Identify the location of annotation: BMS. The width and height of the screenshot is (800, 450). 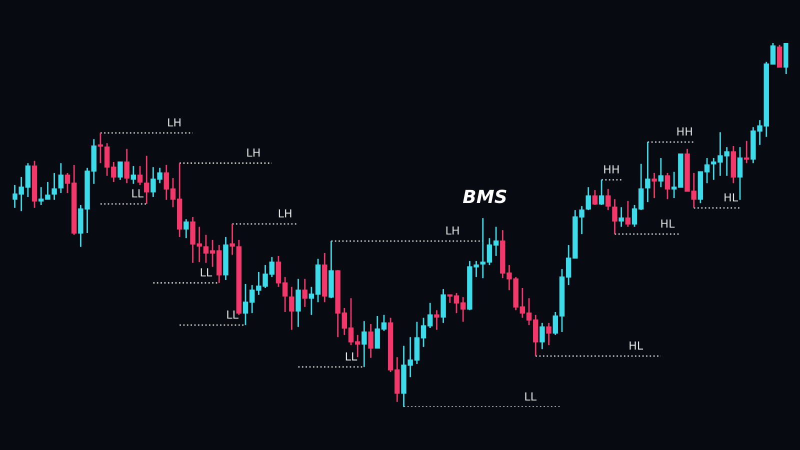
(484, 197).